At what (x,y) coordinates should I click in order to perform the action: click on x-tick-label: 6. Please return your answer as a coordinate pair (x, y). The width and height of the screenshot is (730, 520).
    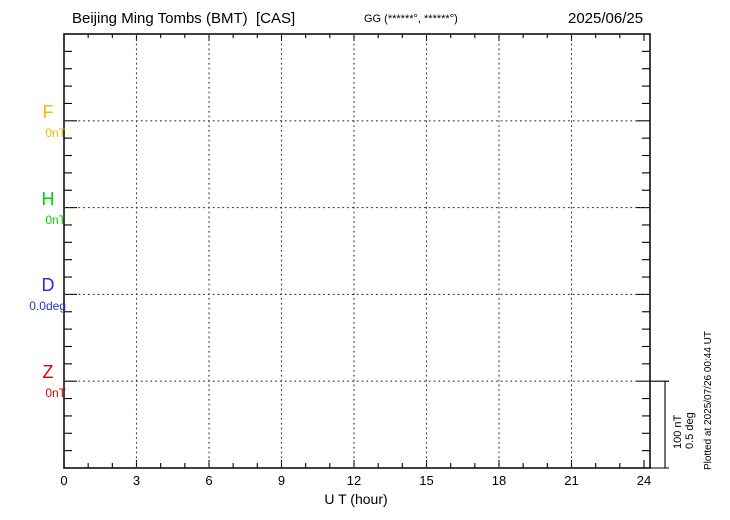
    Looking at the image, I should click on (209, 480).